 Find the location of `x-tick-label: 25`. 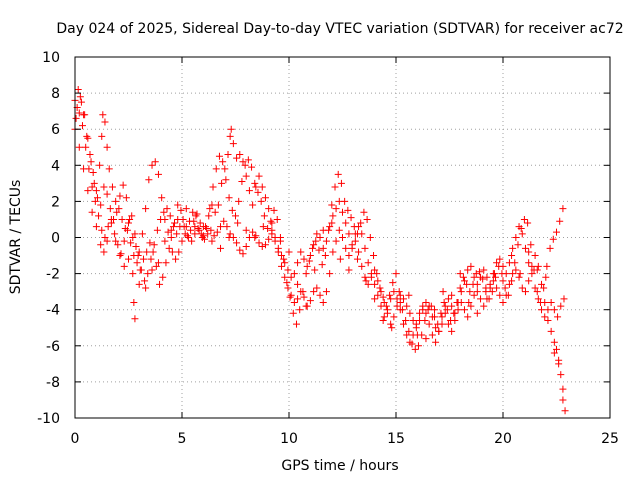

x-tick-label: 25 is located at coordinates (610, 439).